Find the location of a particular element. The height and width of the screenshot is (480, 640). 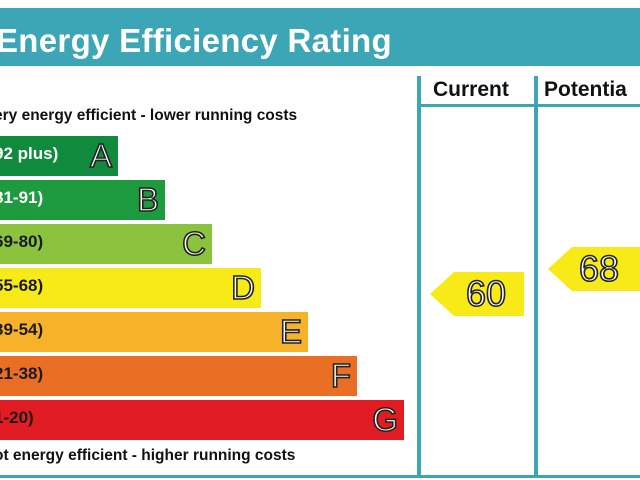

current-arrow-shape is located at coordinates (477, 294).